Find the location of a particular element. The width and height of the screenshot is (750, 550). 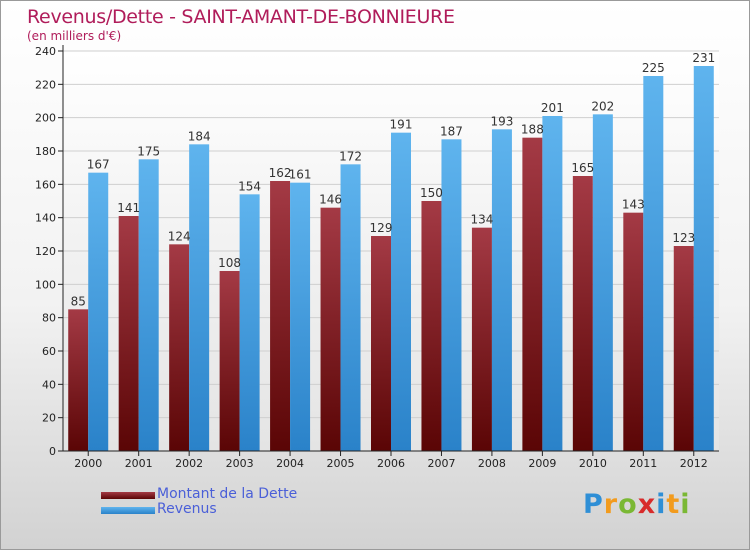

legend-label-dette: Montant de la Dette is located at coordinates (227, 494).